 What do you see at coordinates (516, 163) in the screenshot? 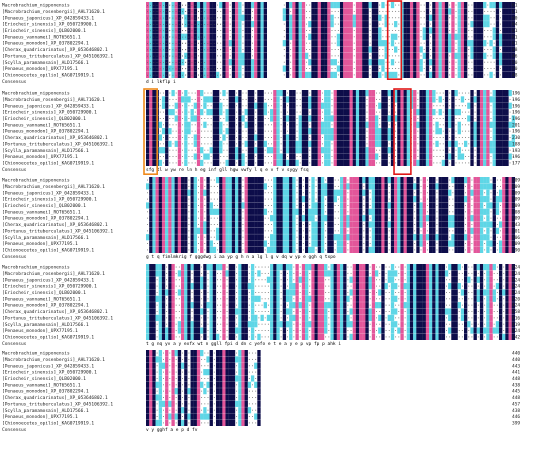
I see `position-number: 177` at bounding box center [516, 163].